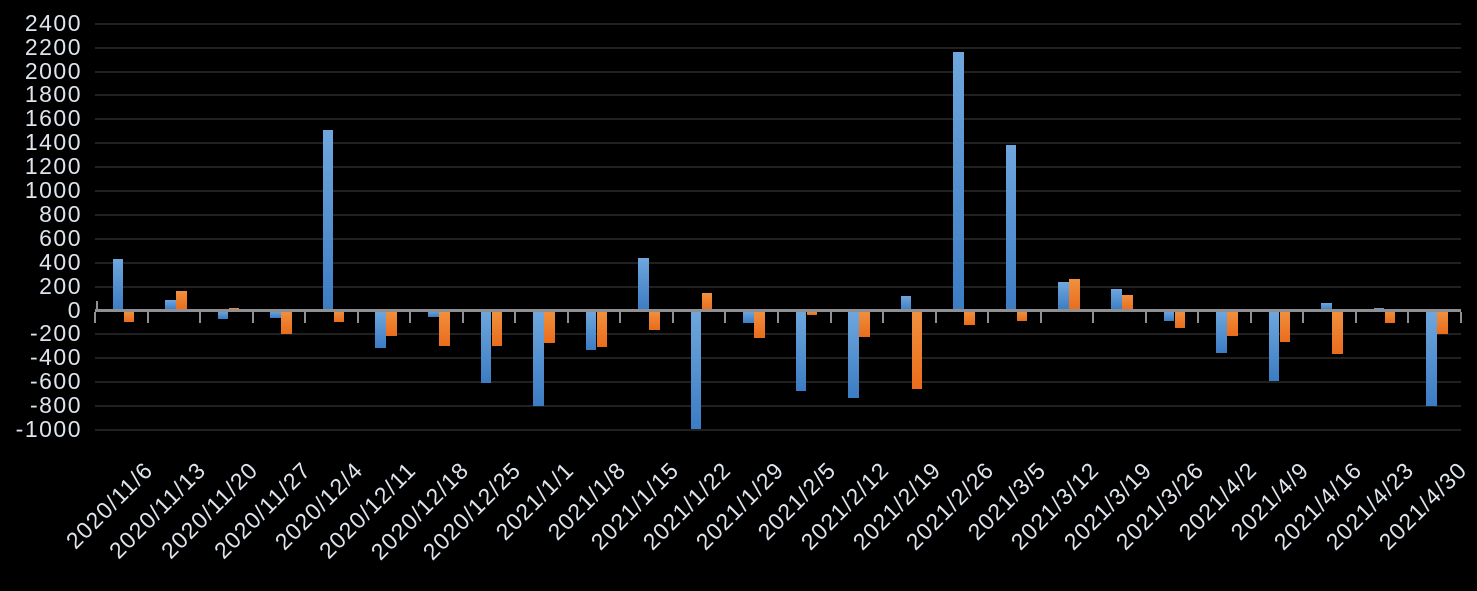 Image resolution: width=1477 pixels, height=591 pixels. Describe the element at coordinates (55, 381) in the screenshot. I see `y-axis-label: -600` at that location.